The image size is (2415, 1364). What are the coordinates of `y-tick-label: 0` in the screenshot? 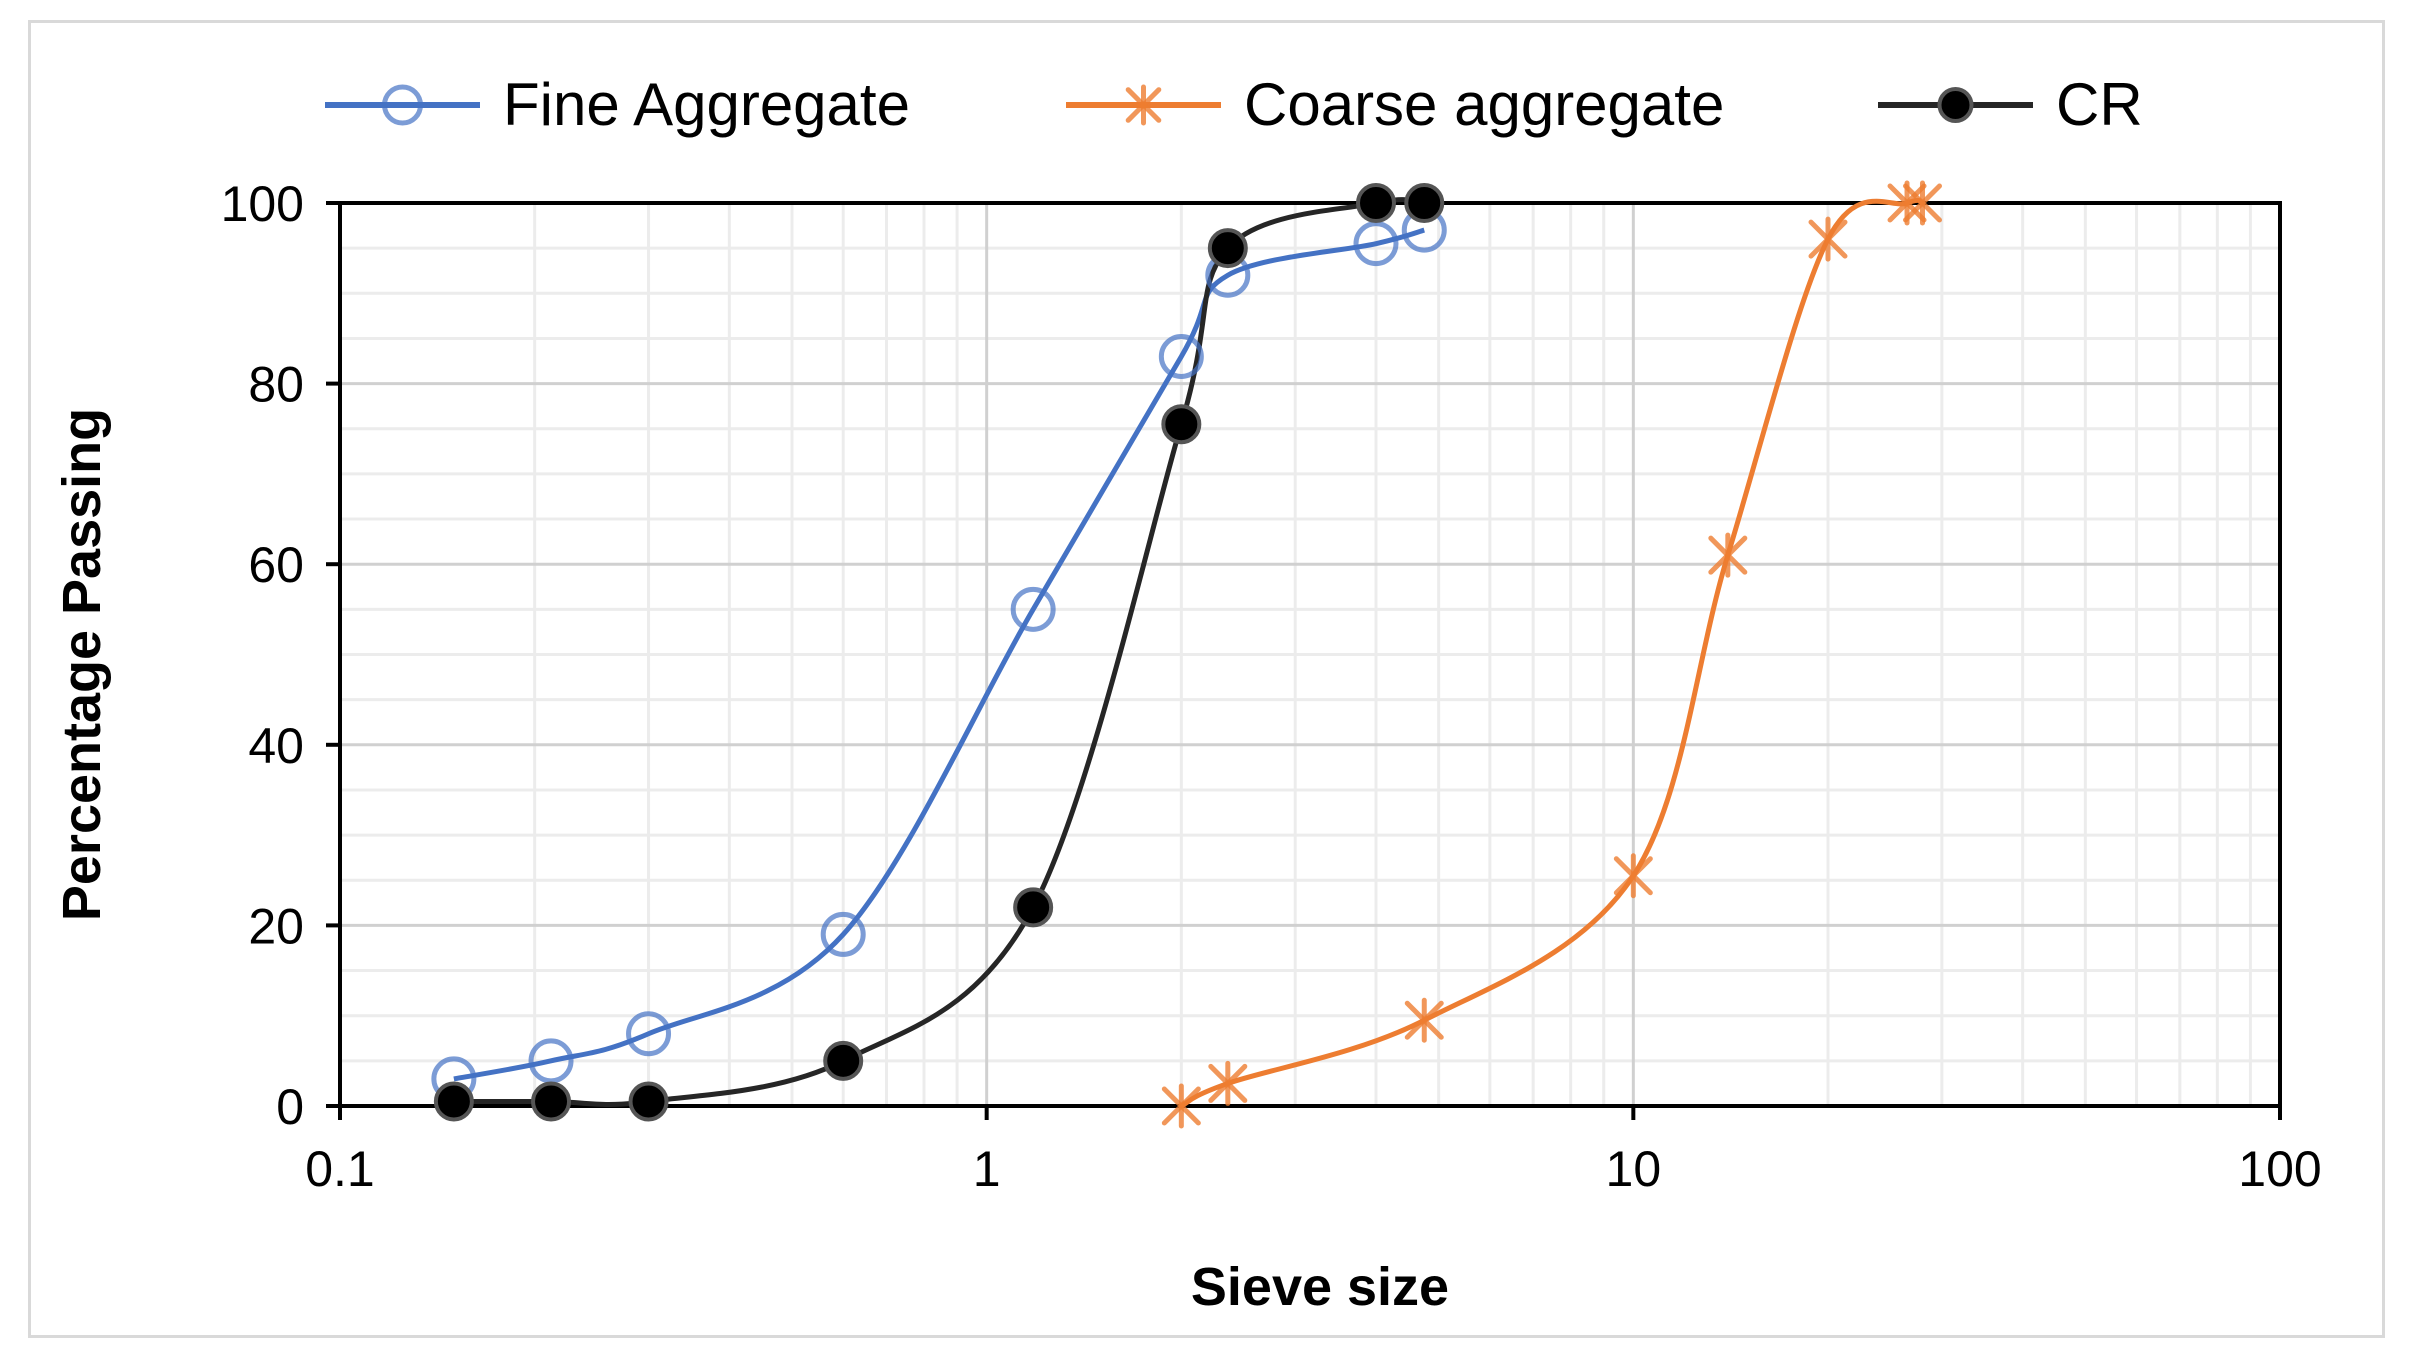 It's located at (290, 1107).